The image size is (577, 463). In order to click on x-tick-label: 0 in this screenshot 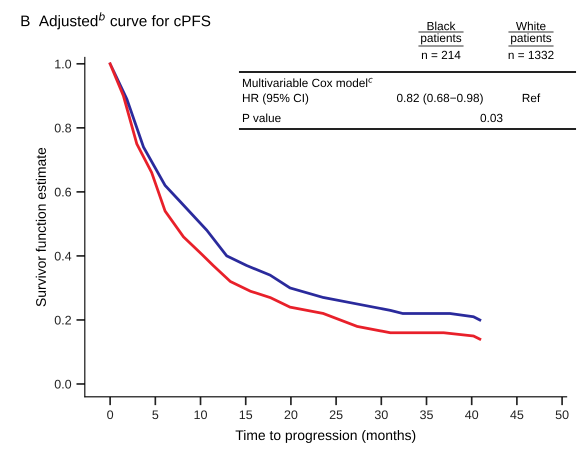, I will do `click(110, 415)`.